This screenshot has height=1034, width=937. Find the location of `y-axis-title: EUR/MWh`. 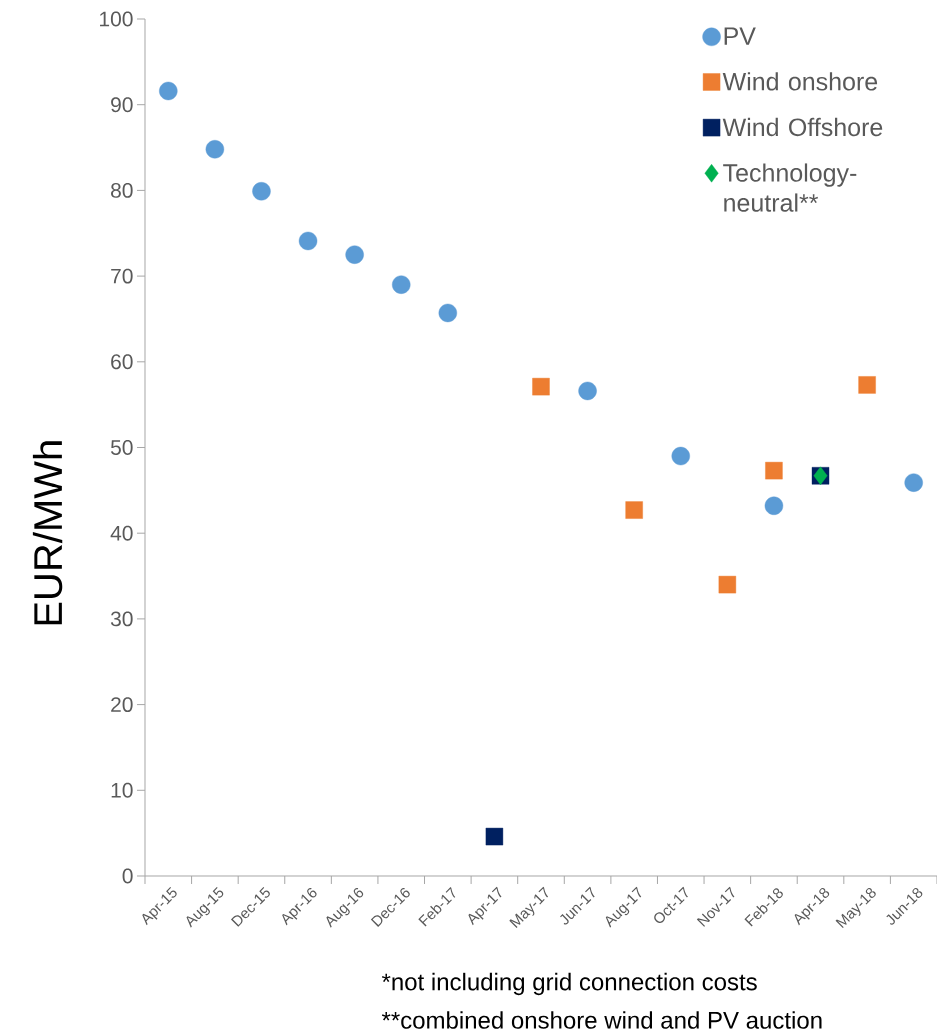

y-axis-title: EUR/MWh is located at coordinates (47, 533).